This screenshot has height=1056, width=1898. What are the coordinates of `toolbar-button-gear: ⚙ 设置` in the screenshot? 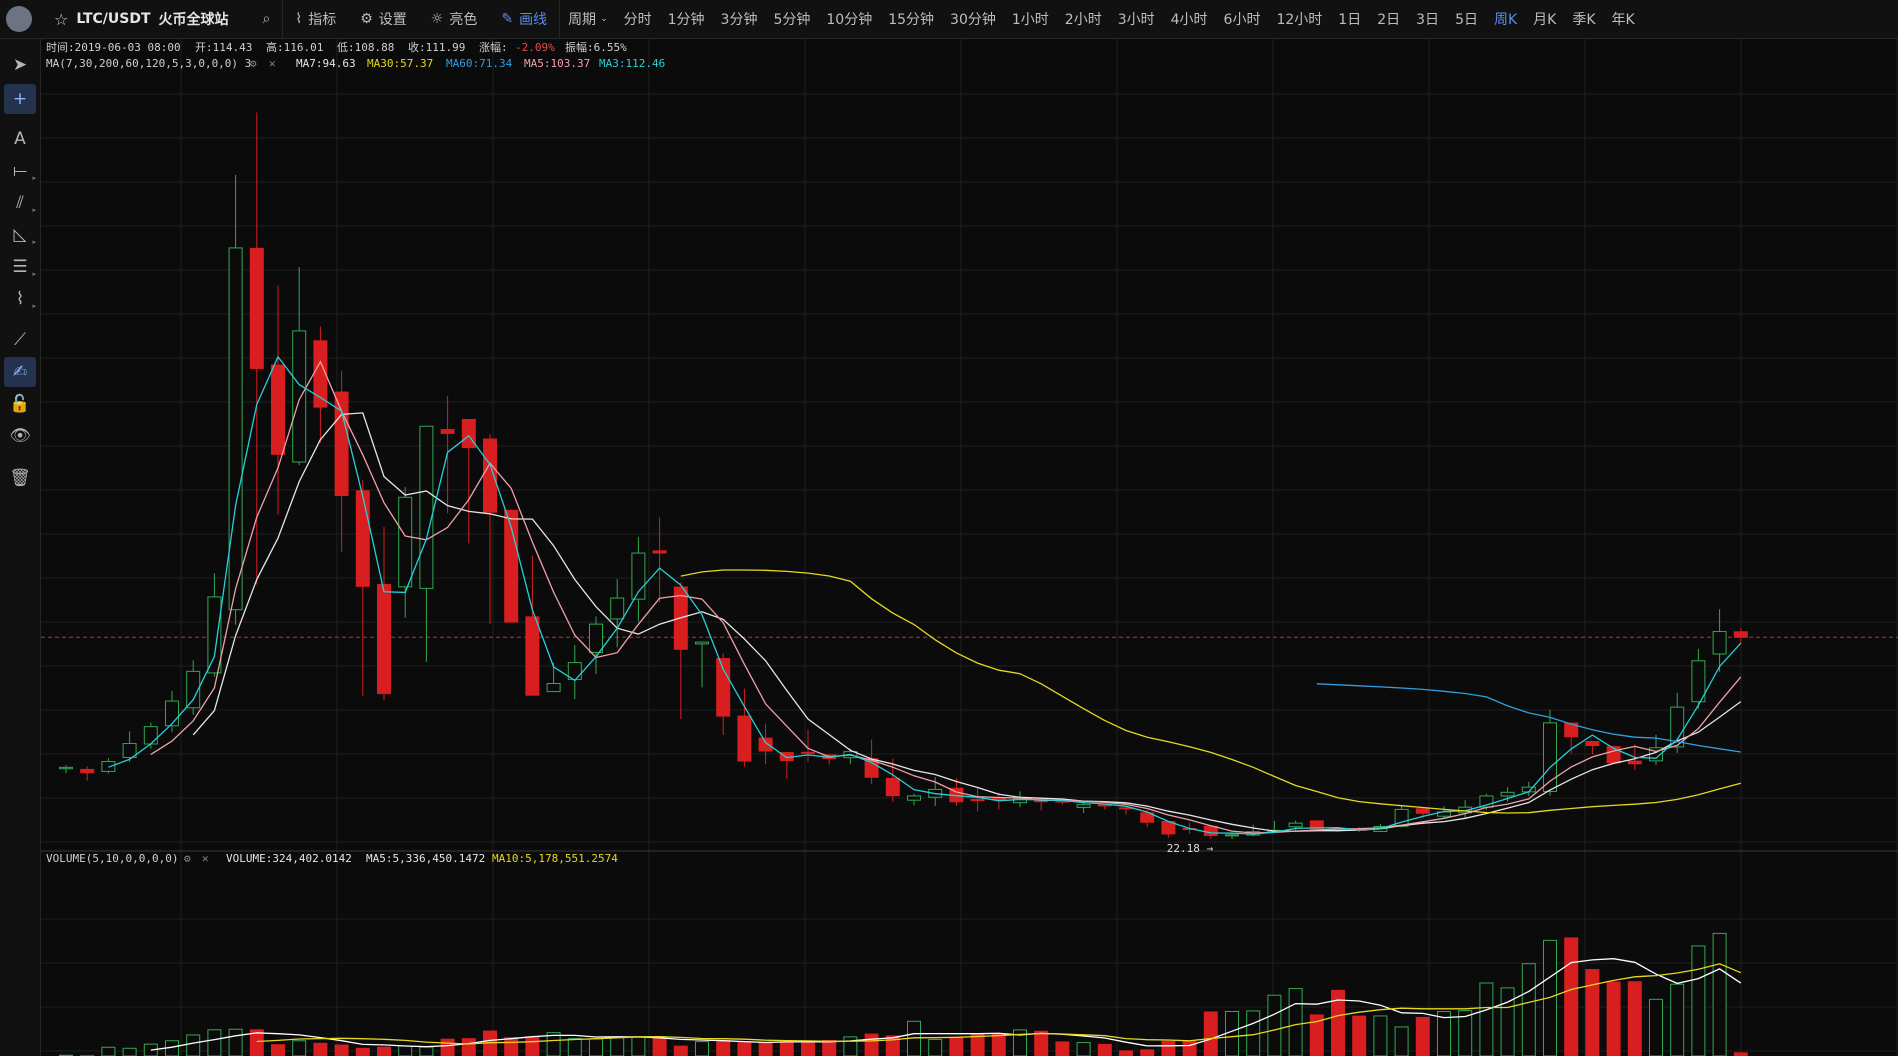 It's located at (383, 19).